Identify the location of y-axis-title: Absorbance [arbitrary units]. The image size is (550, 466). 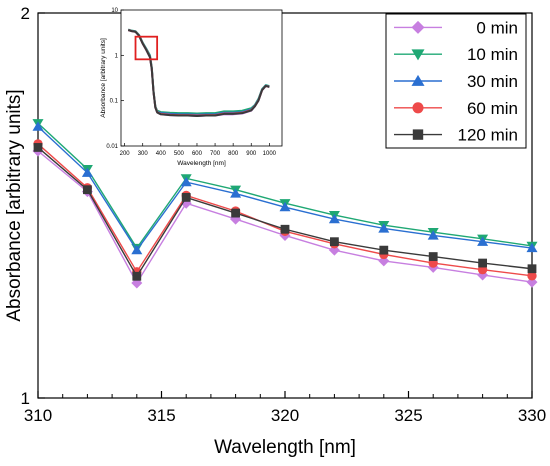
(14, 205).